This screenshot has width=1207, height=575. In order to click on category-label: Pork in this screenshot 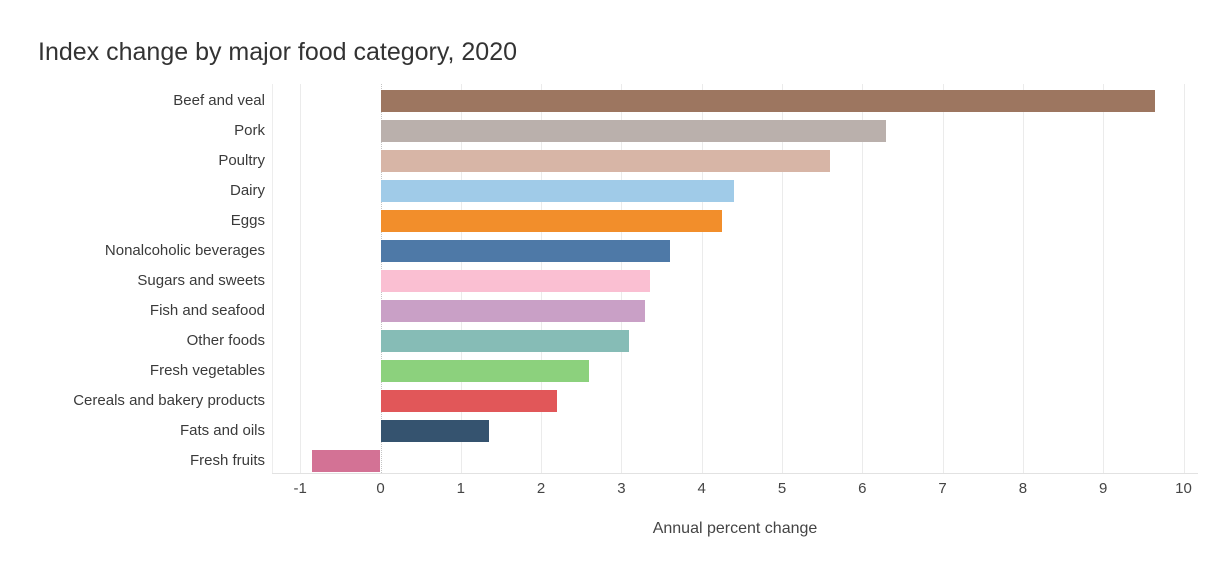, I will do `click(249, 130)`.